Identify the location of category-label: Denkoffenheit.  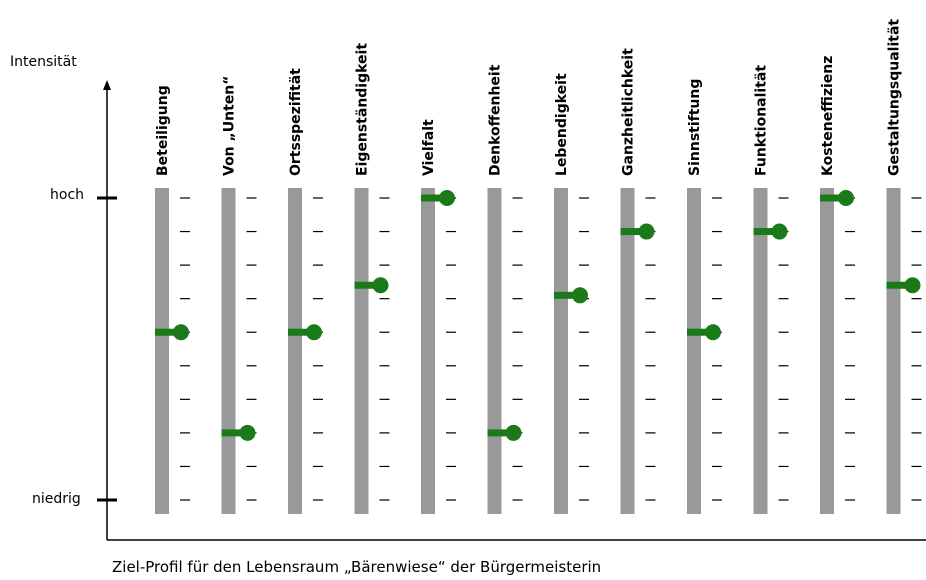
(496, 120).